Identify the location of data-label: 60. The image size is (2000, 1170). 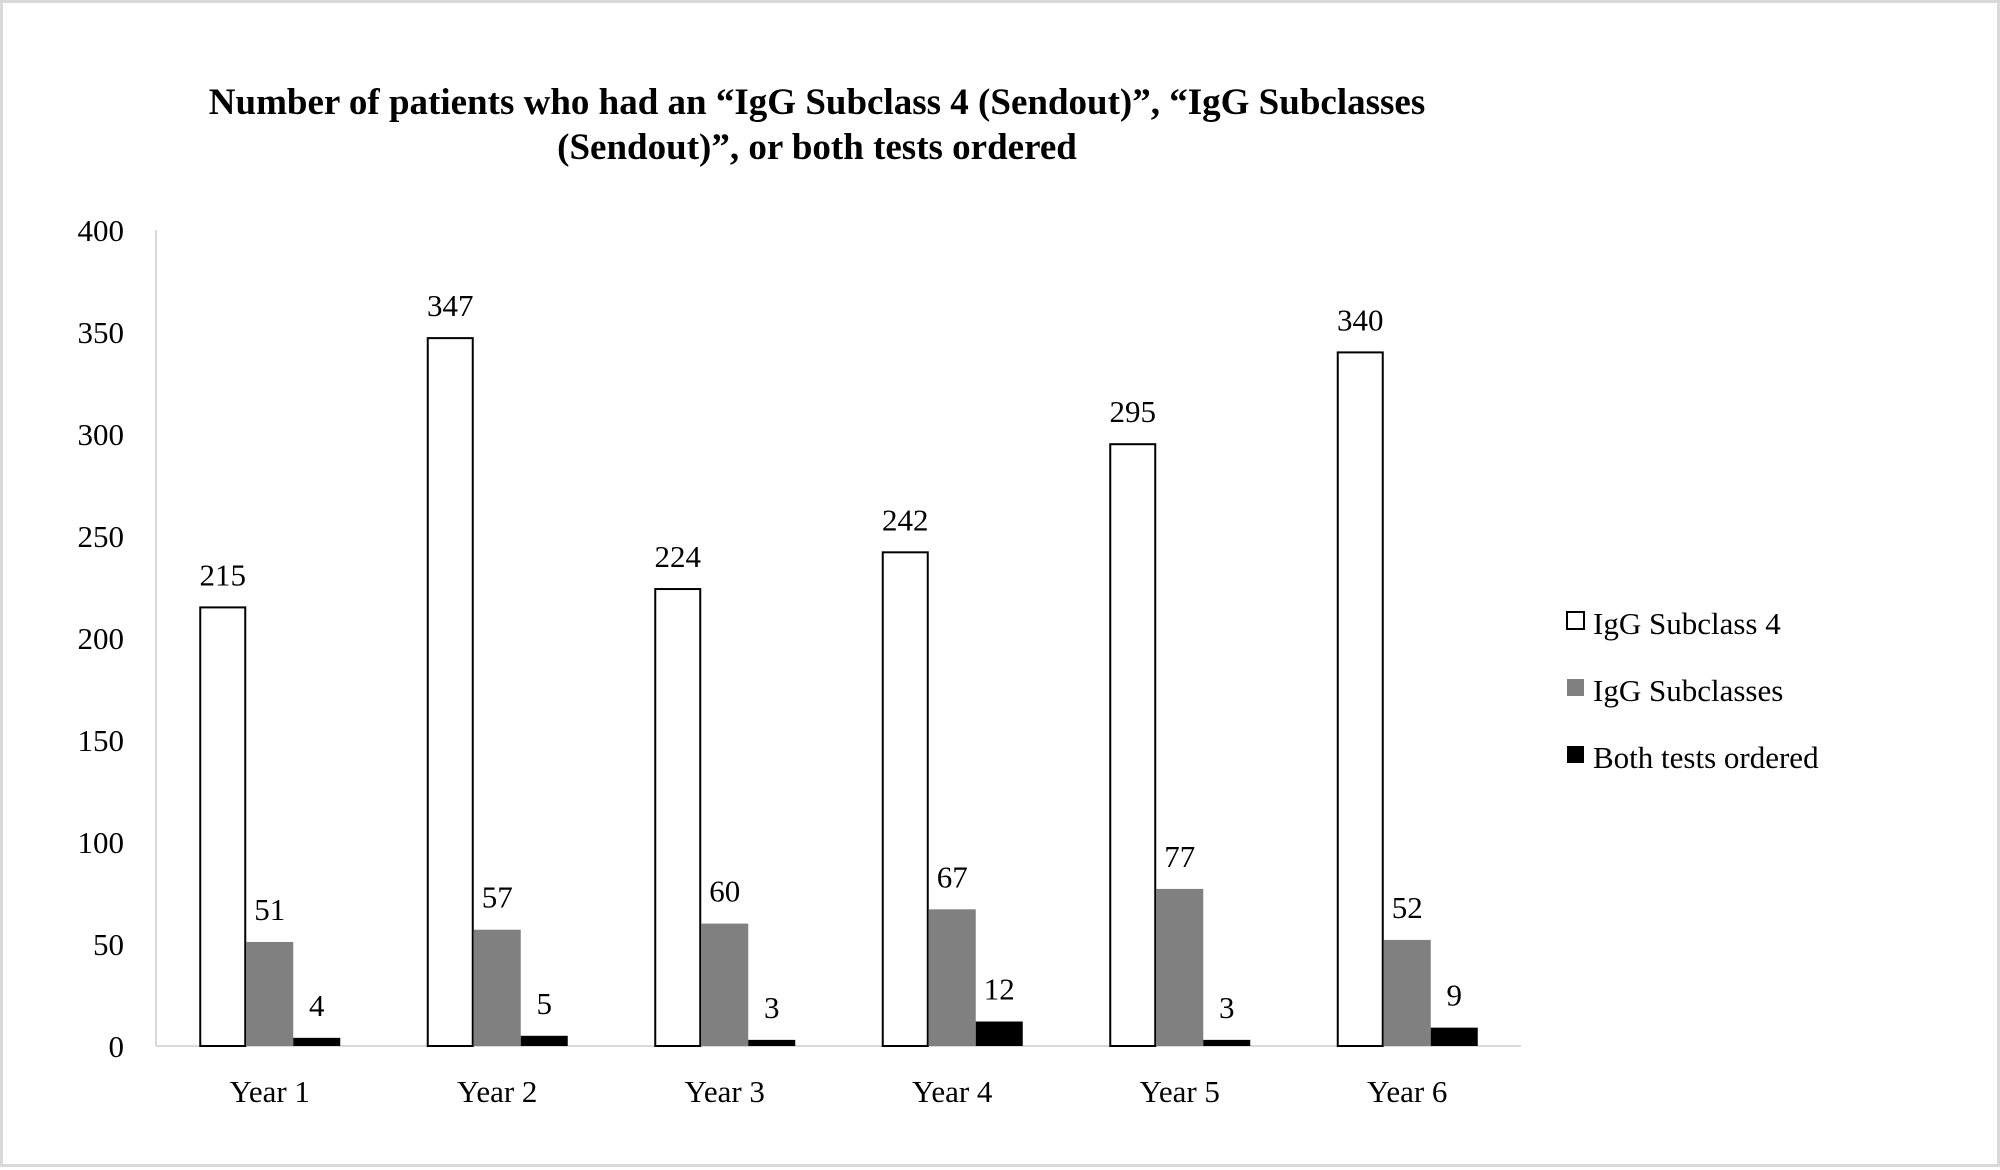
(724, 891).